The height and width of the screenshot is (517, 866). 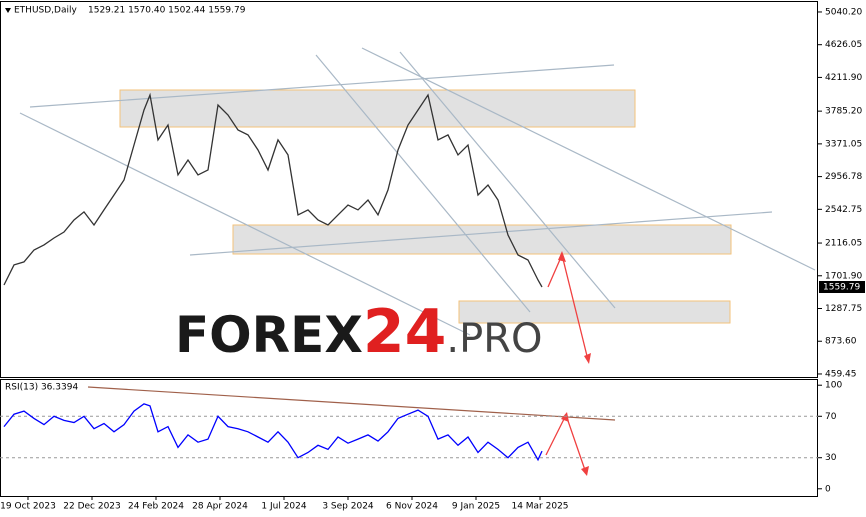 I want to click on target-zone, so click(x=594, y=312).